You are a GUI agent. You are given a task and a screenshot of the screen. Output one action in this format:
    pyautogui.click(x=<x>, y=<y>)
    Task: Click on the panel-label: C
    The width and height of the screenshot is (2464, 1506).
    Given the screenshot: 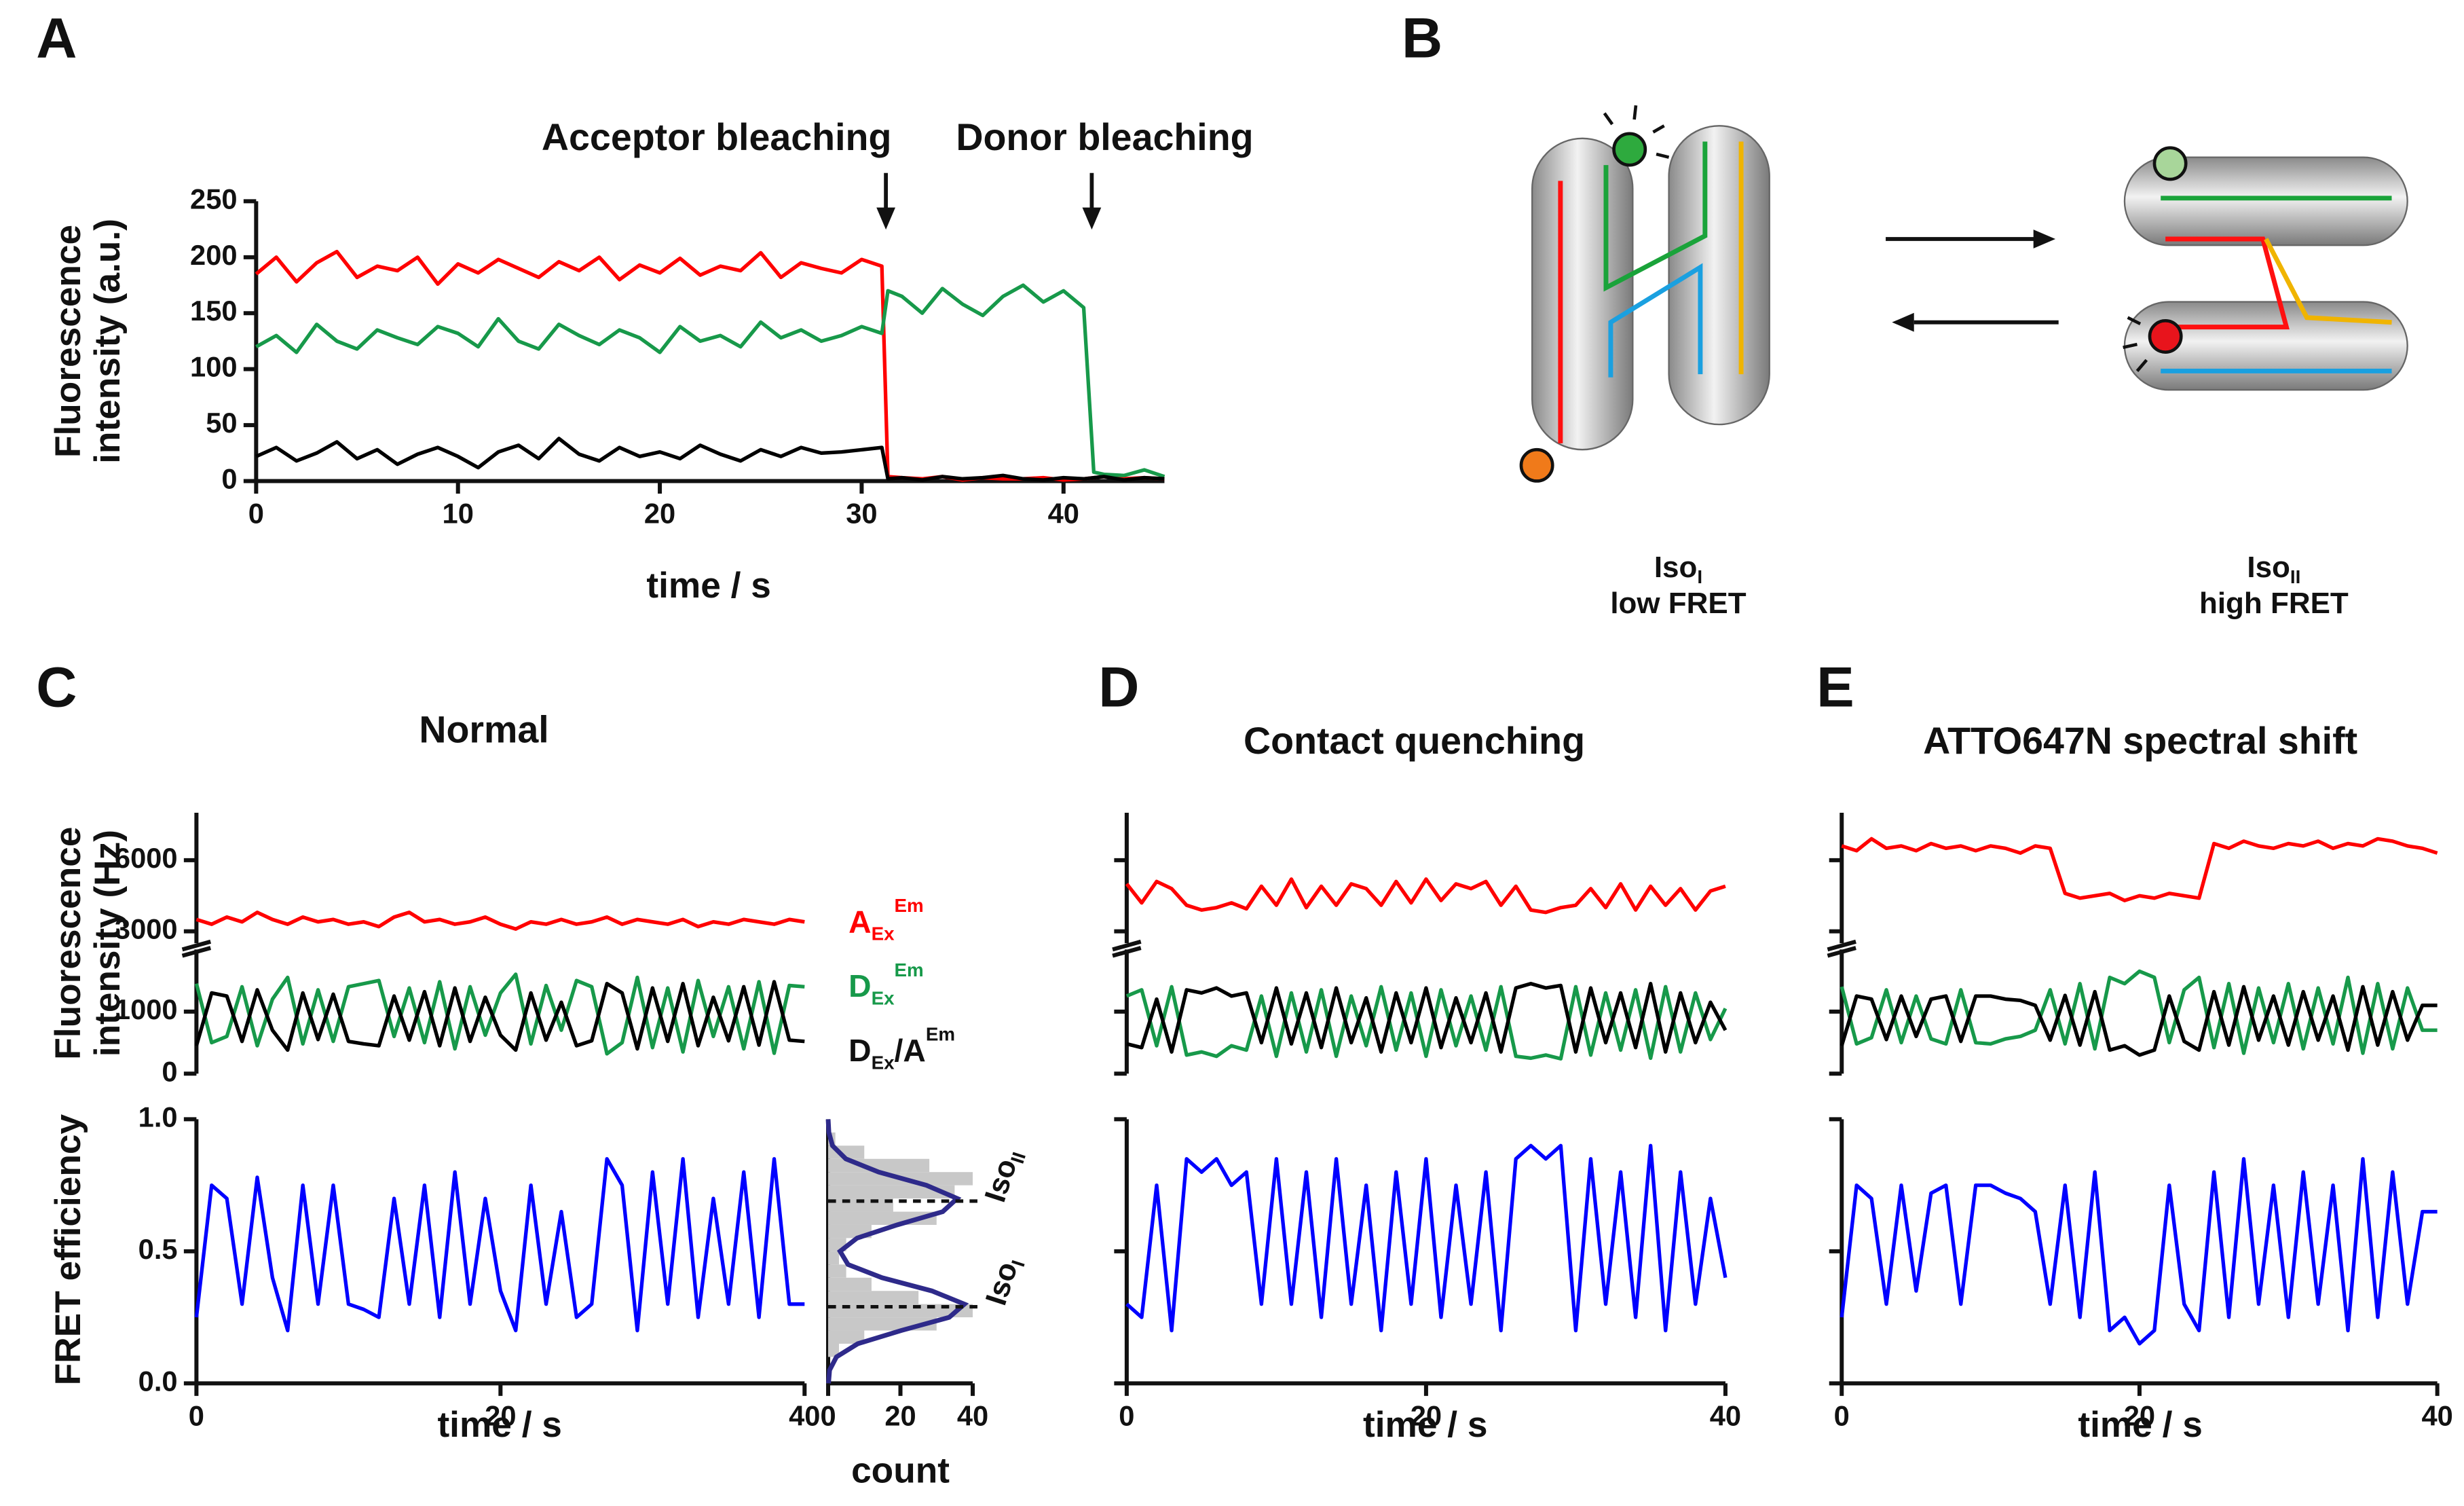 What is the action you would take?
    pyautogui.click(x=57, y=688)
    